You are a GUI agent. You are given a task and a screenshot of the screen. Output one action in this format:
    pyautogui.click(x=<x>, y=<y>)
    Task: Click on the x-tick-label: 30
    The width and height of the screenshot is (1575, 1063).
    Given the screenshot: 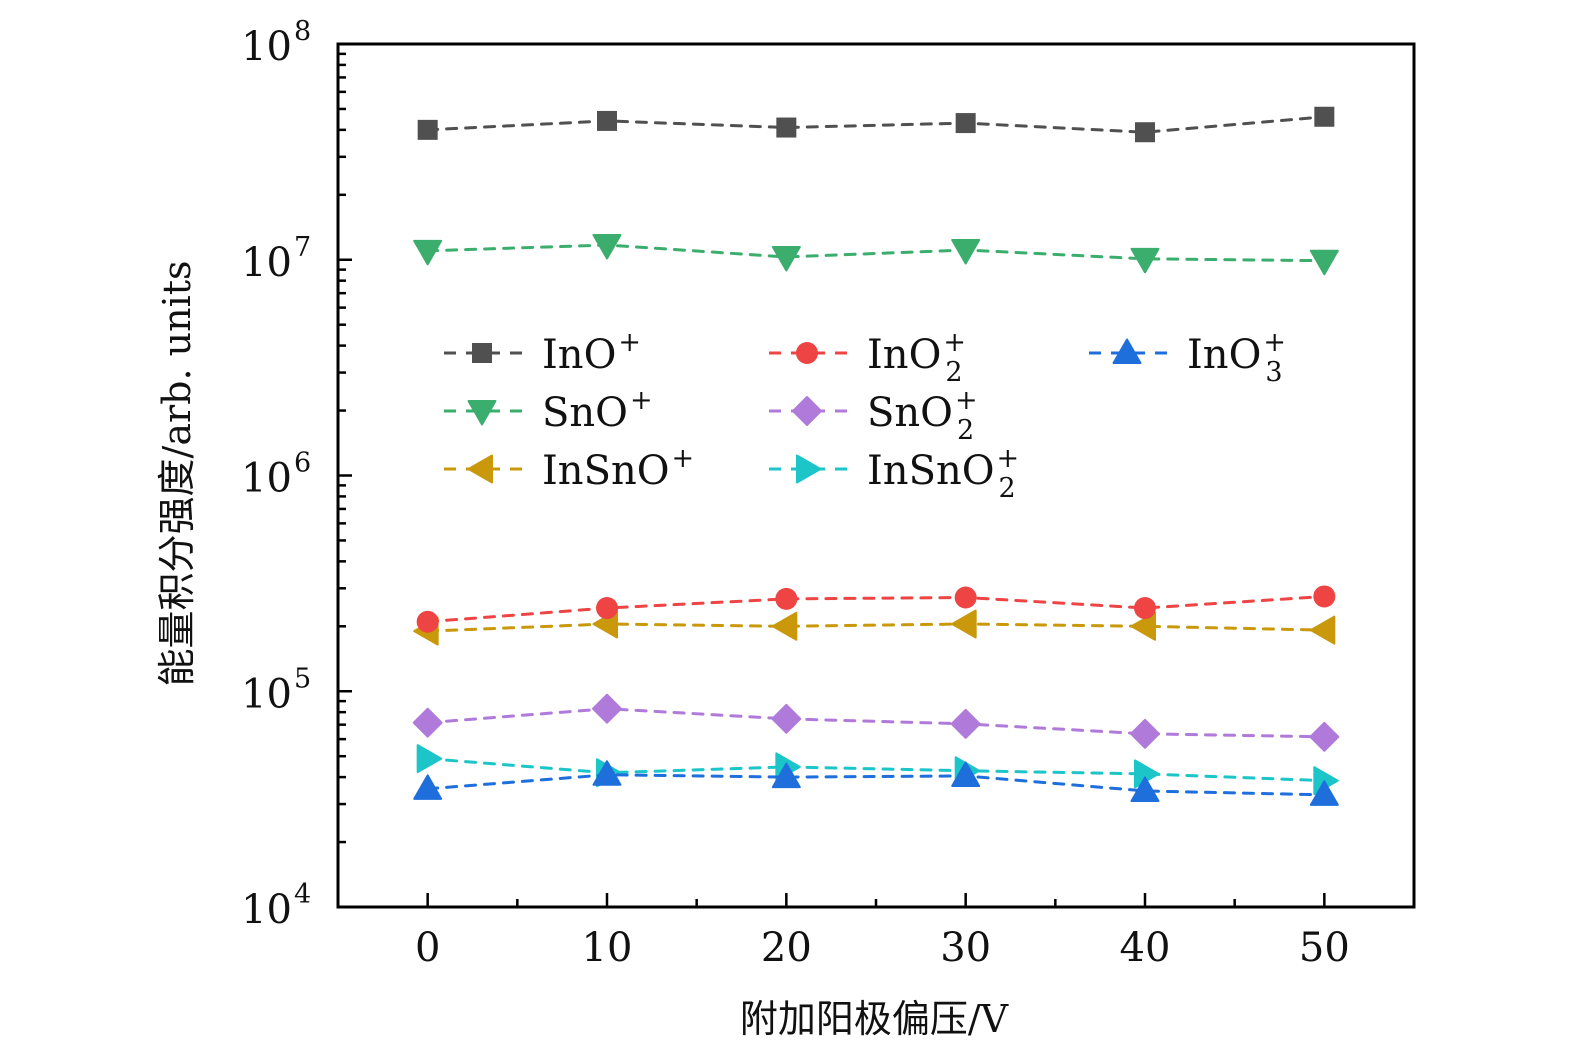 What is the action you would take?
    pyautogui.click(x=965, y=948)
    